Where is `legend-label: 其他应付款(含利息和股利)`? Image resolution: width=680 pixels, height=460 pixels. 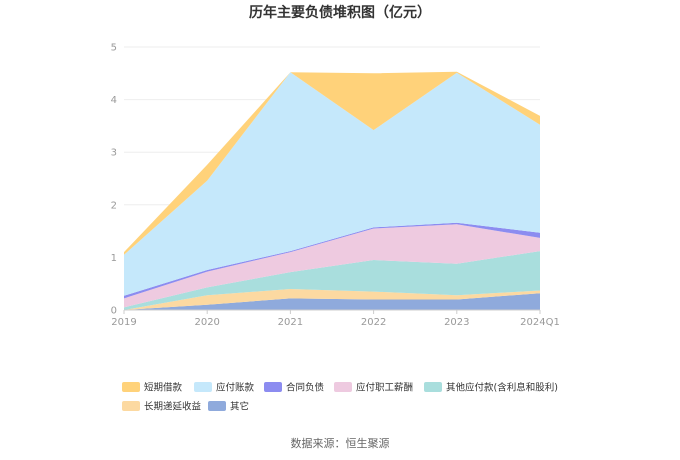
legend-label: 其他应付款(含利息和股利) is located at coordinates (502, 388).